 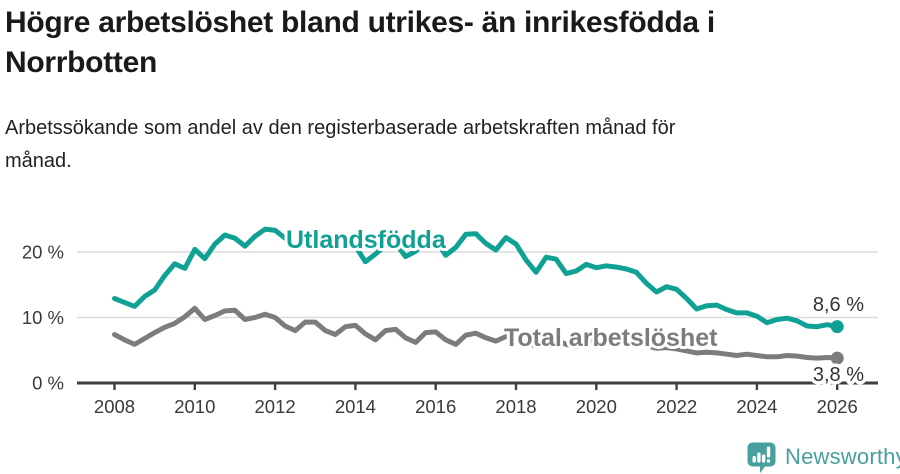 I want to click on series-end-dot-total, so click(x=837, y=358).